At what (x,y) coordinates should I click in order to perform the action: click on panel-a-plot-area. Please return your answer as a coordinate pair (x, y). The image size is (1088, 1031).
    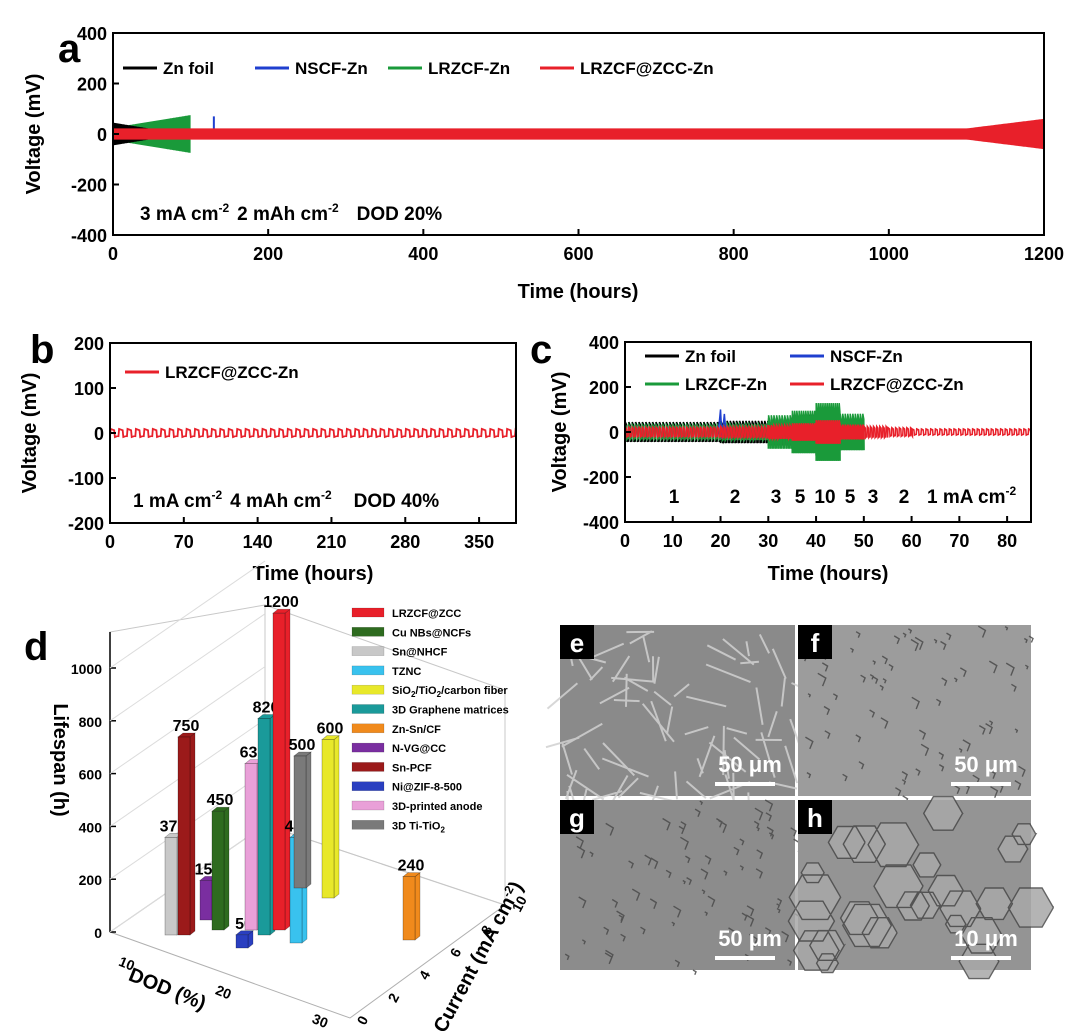
    Looking at the image, I should click on (578, 134).